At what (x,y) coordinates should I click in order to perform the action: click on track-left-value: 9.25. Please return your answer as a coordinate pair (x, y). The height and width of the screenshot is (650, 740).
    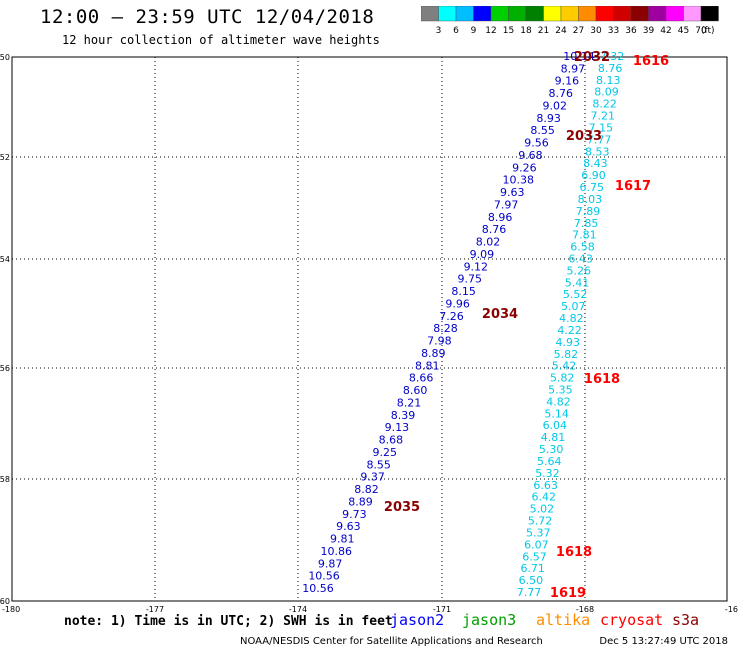
    Looking at the image, I should click on (385, 452).